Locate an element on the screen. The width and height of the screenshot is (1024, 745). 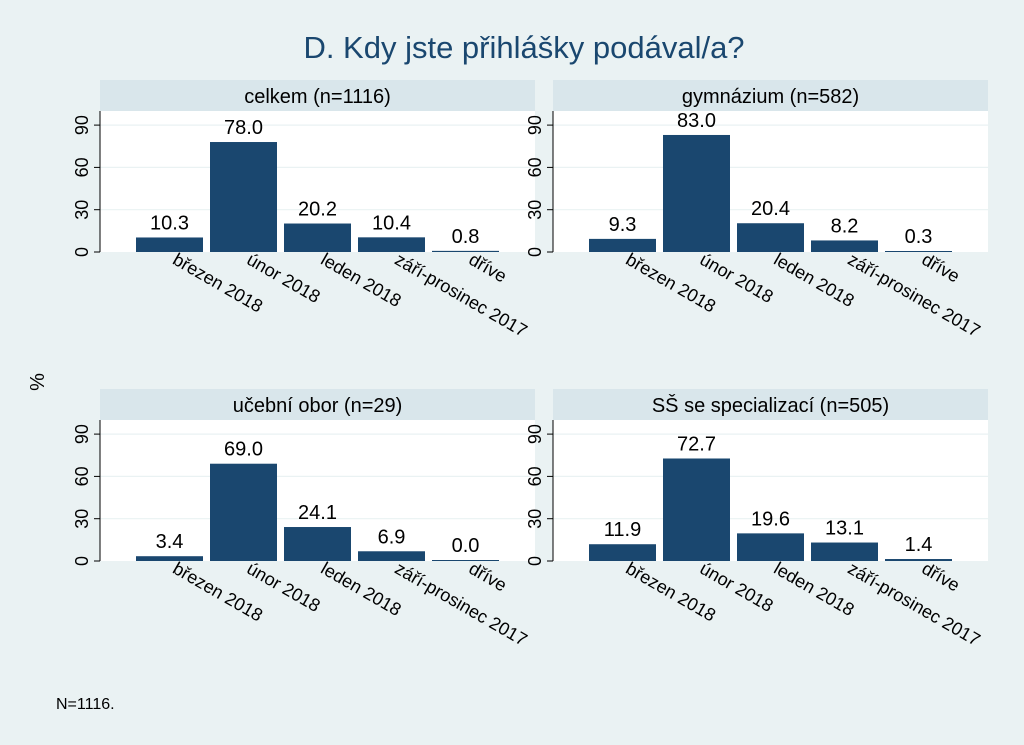
value-label: 9.3 is located at coordinates (623, 225).